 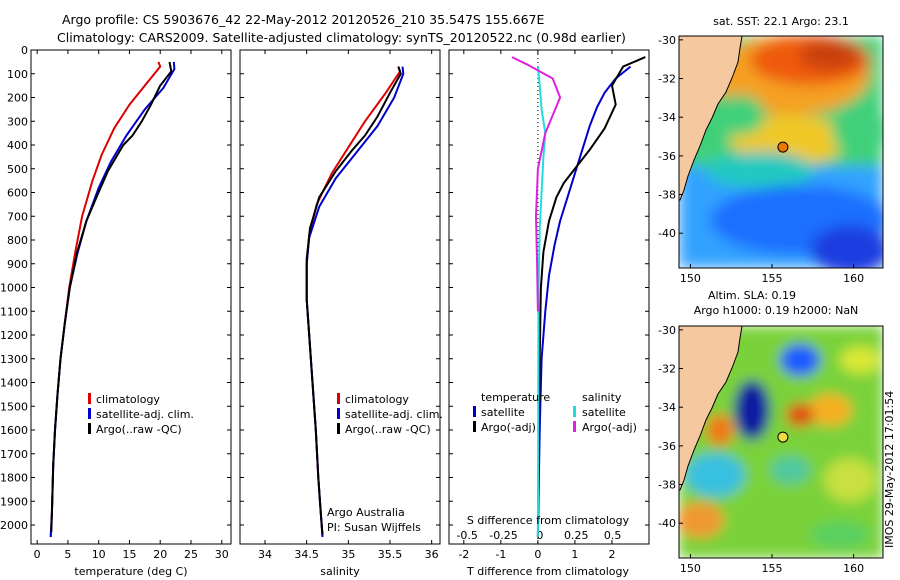 What do you see at coordinates (613, 535) in the screenshot?
I see `x-top-tick-label: 0.5` at bounding box center [613, 535].